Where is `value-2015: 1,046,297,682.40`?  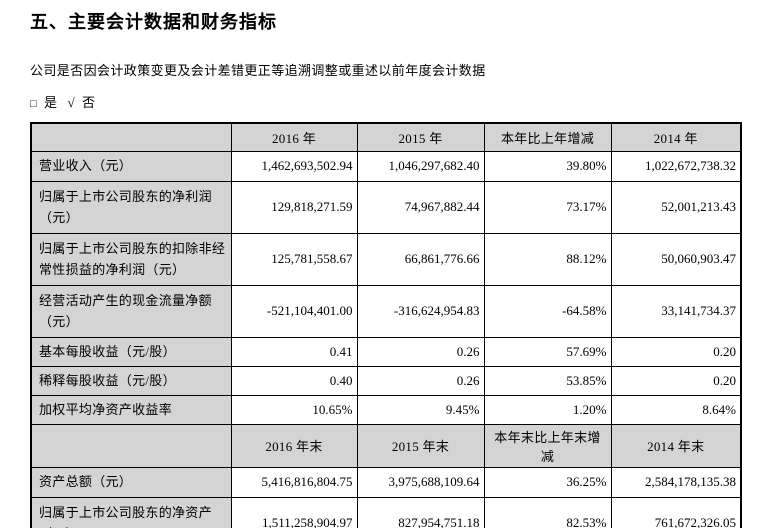 value-2015: 1,046,297,682.40 is located at coordinates (420, 166).